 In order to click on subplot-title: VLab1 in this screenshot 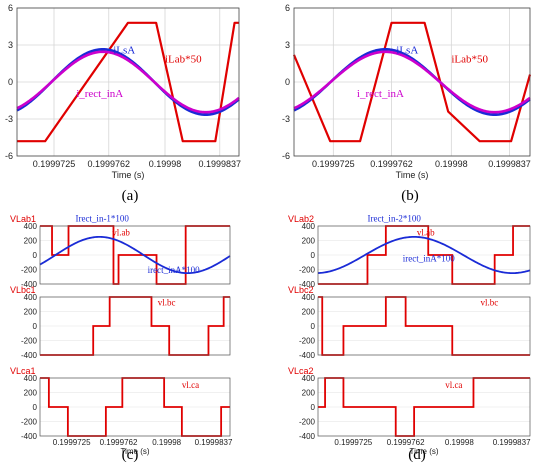, I will do `click(23, 219)`.